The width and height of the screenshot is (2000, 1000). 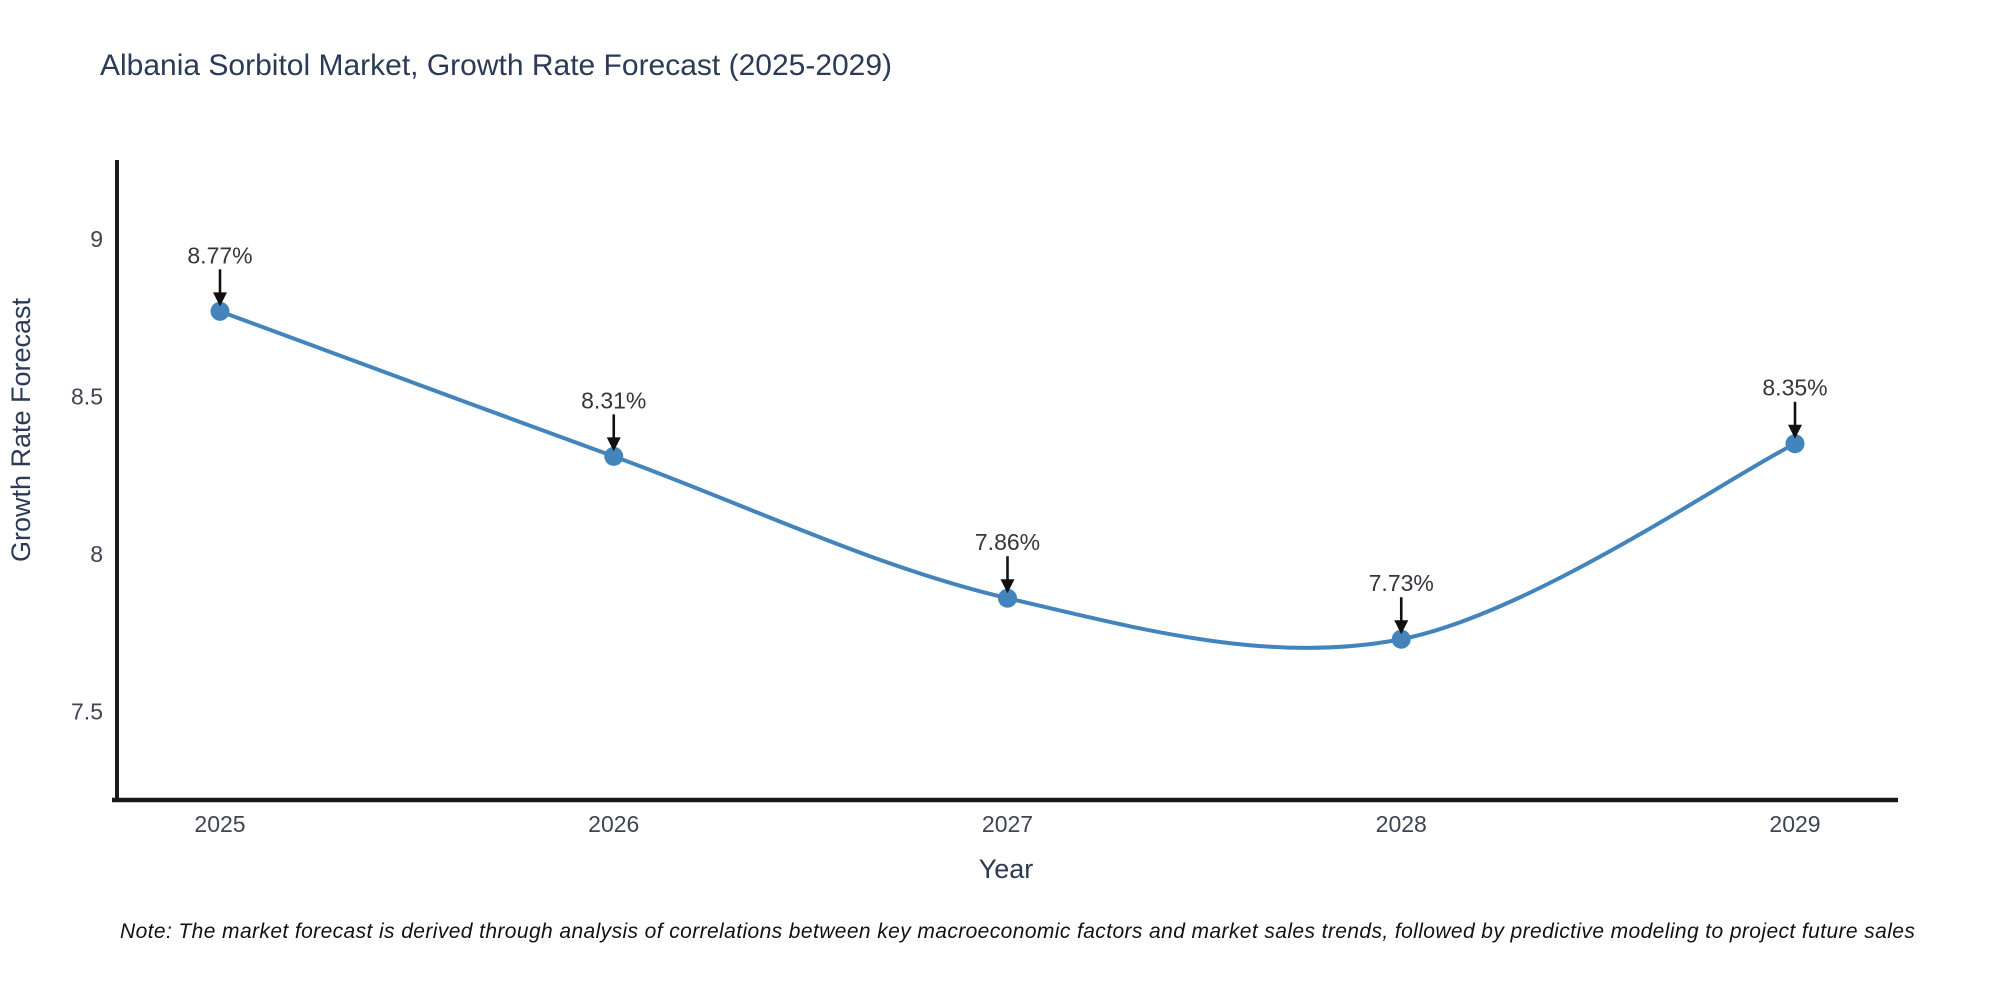 What do you see at coordinates (96, 554) in the screenshot?
I see `y-tick-label: 8` at bounding box center [96, 554].